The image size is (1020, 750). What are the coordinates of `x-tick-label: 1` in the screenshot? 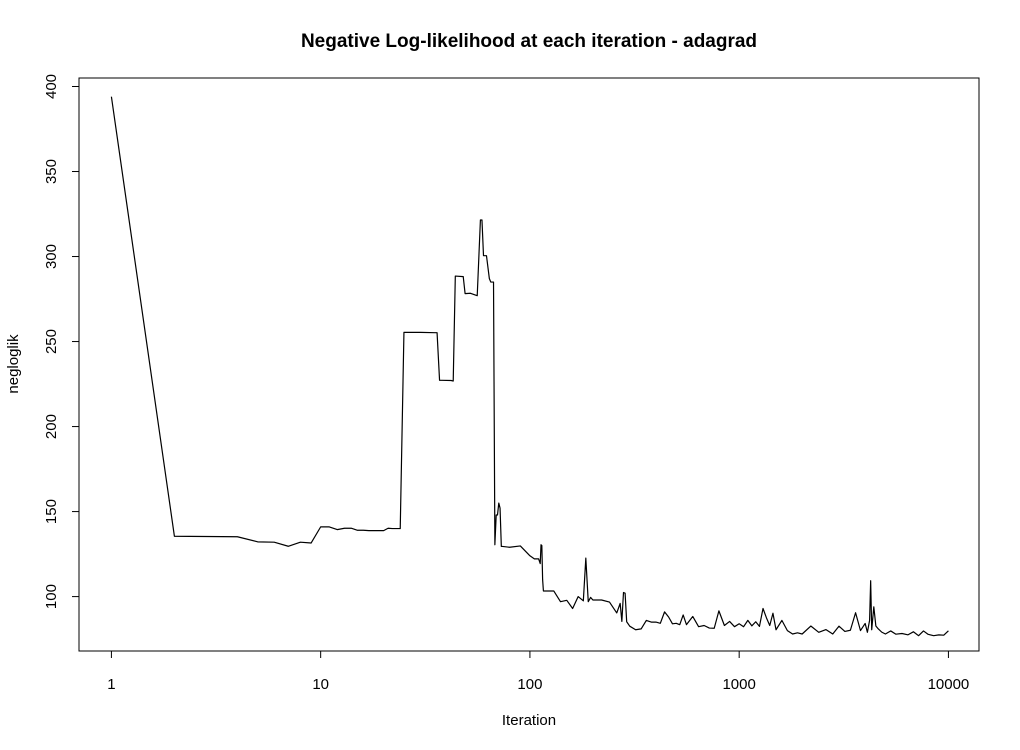 It's located at (111, 684).